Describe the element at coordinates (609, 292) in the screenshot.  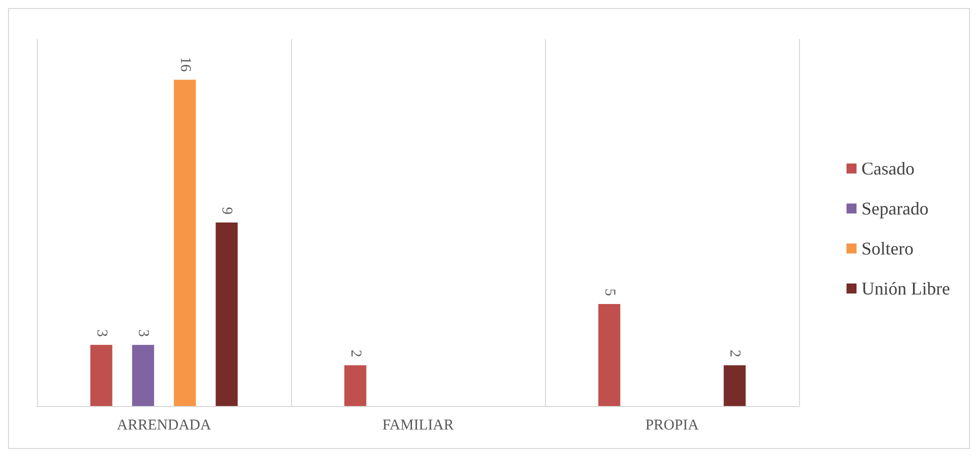
I see `data-label: 5` at that location.